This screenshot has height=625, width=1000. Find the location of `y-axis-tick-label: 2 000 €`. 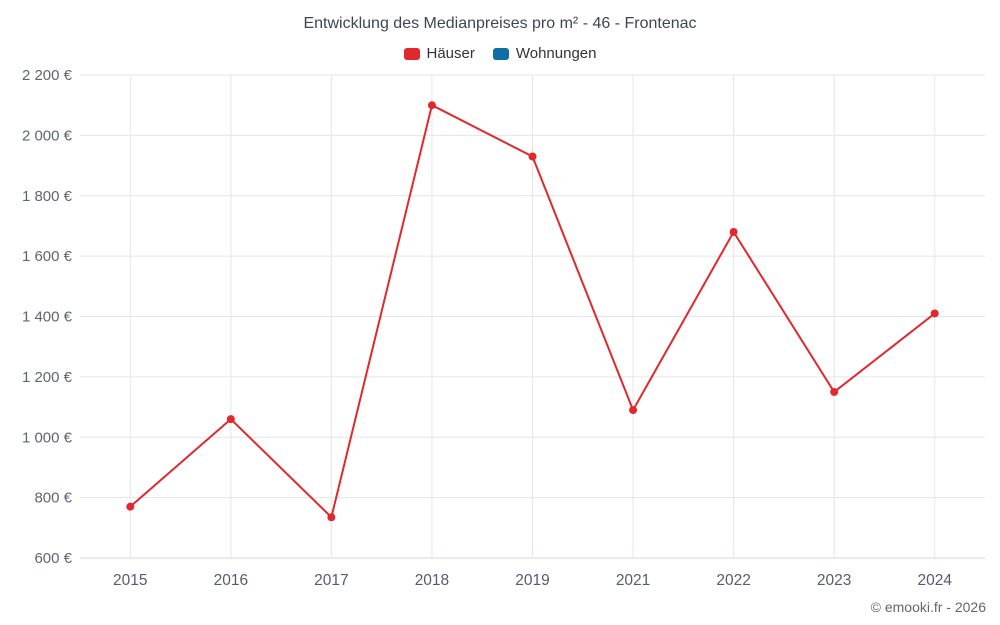

y-axis-tick-label: 2 000 € is located at coordinates (47, 135).